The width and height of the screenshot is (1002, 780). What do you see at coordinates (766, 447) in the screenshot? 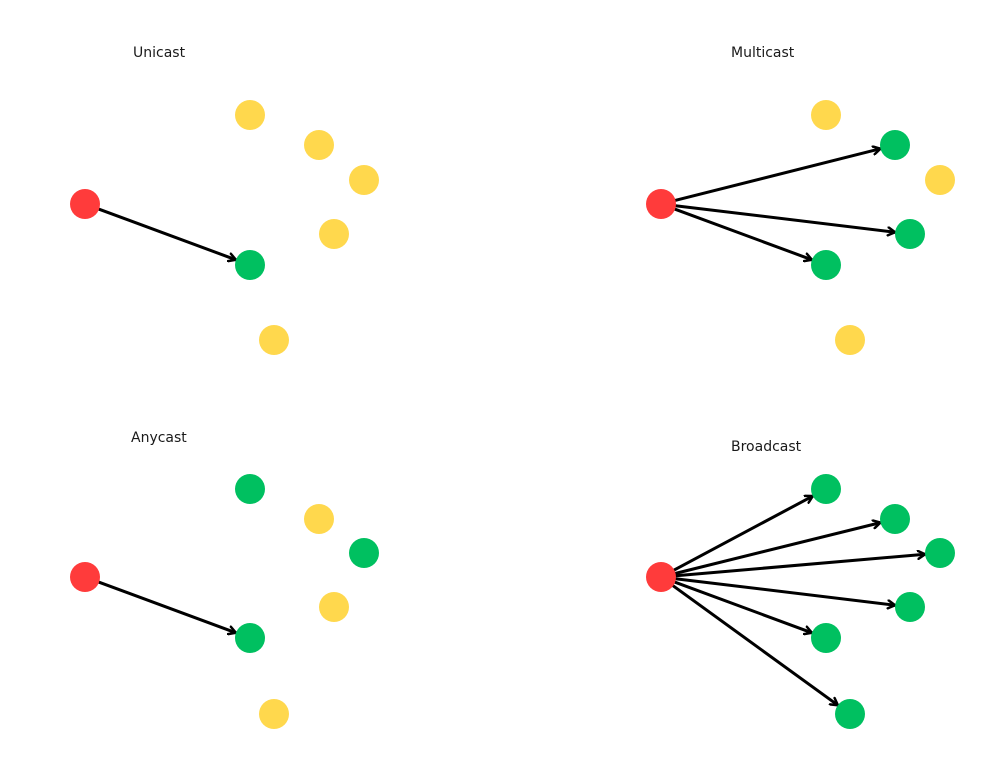
I see `panel-title-broadcast: Broadcast` at bounding box center [766, 447].